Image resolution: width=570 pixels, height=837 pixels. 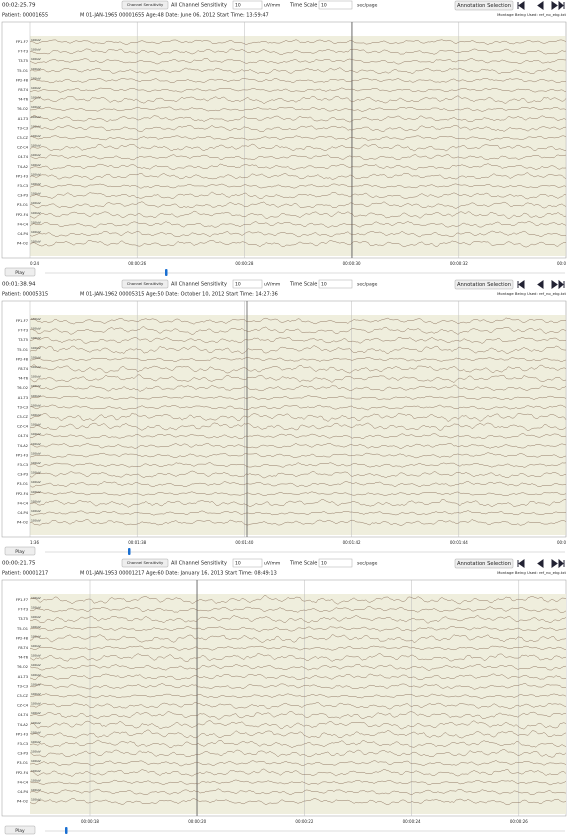 What do you see at coordinates (23, 157) in the screenshot?
I see `channel-label: C4-T4` at bounding box center [23, 157].